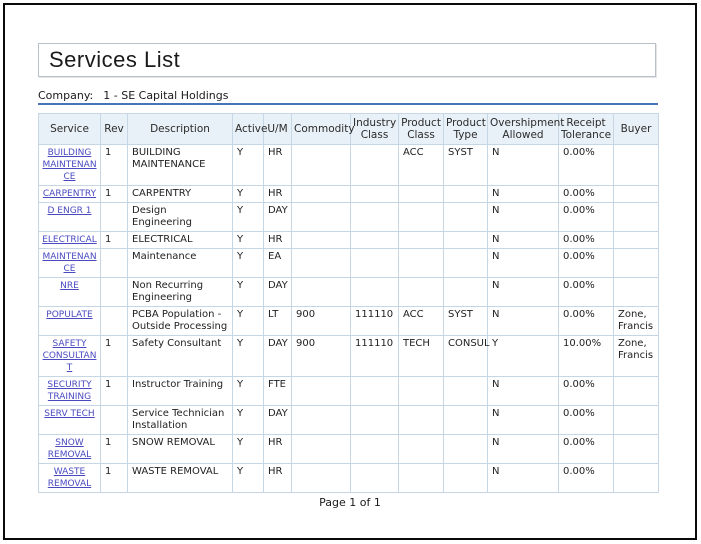 The width and height of the screenshot is (701, 544). Describe the element at coordinates (180, 356) in the screenshot. I see `cell-description: Safety Consultant` at that location.